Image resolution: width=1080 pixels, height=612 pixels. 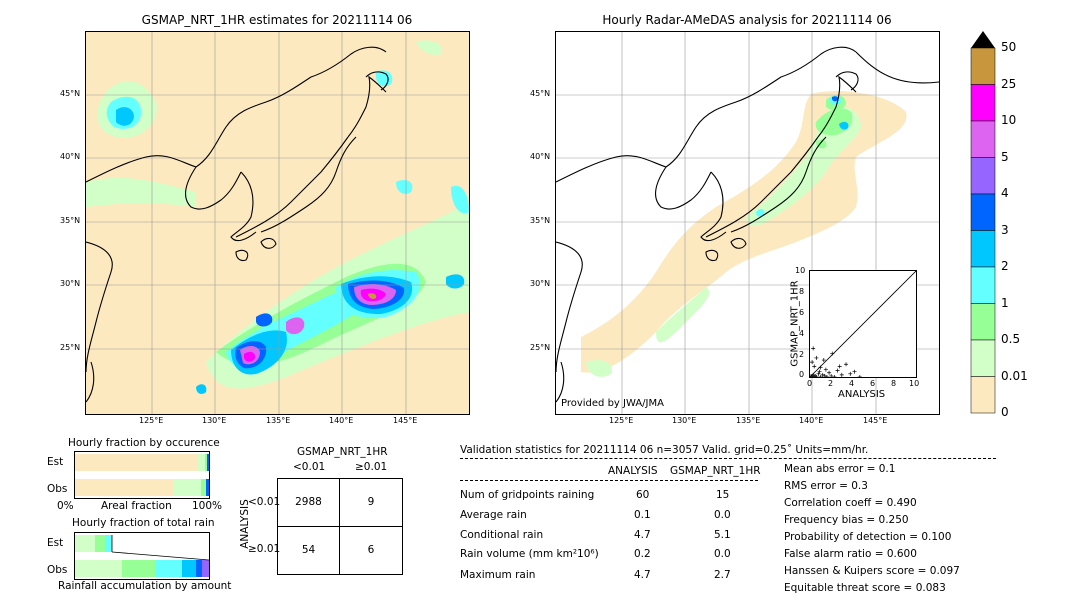 What do you see at coordinates (744, 234) in the screenshot?
I see `right-rain-field` at bounding box center [744, 234].